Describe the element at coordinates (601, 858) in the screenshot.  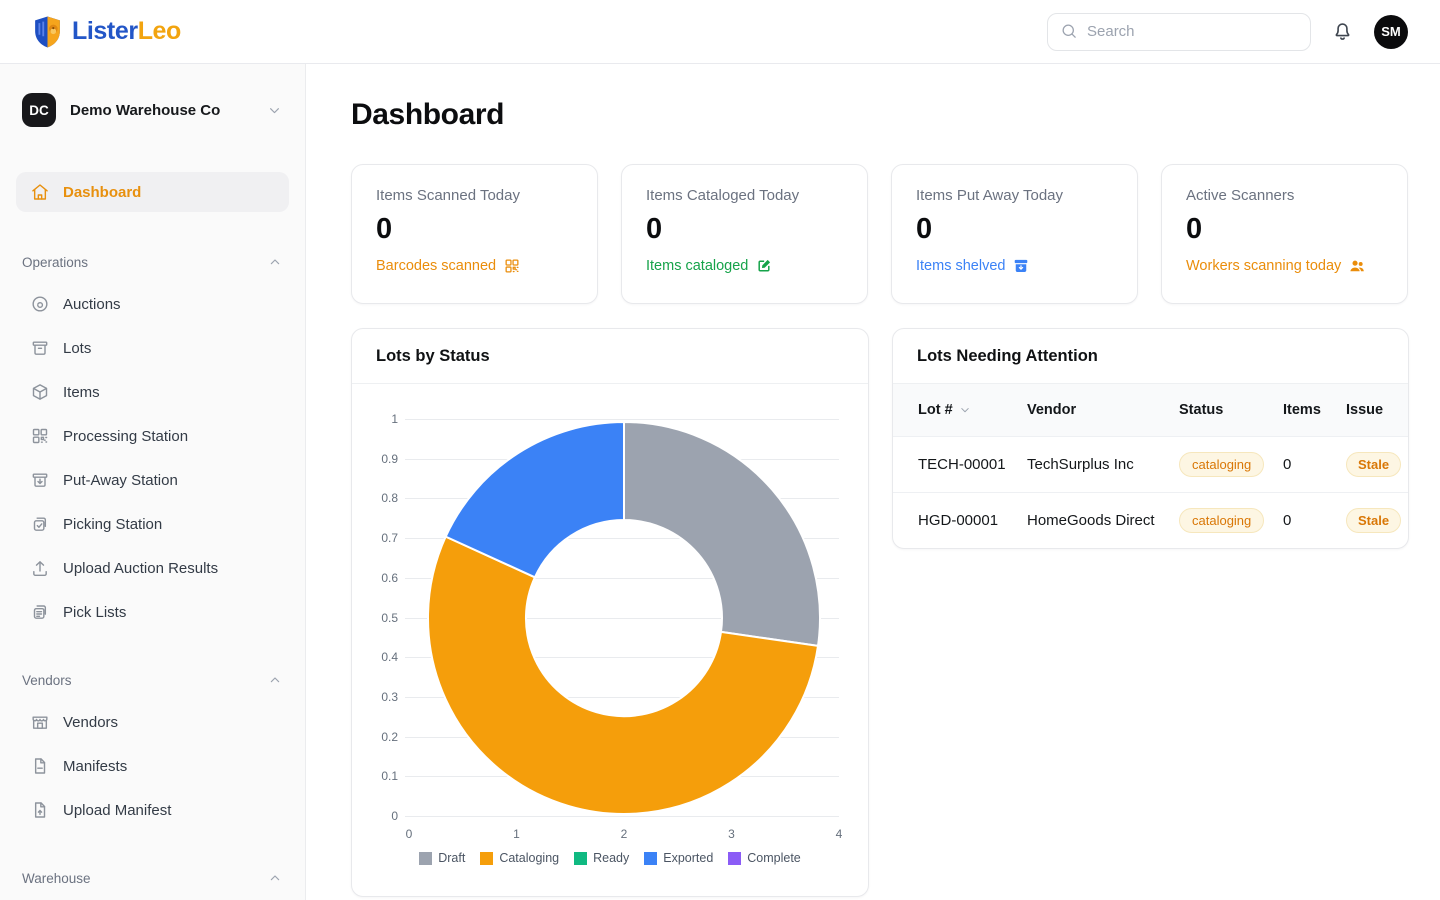
I see `legend-item-ready: Ready` at that location.